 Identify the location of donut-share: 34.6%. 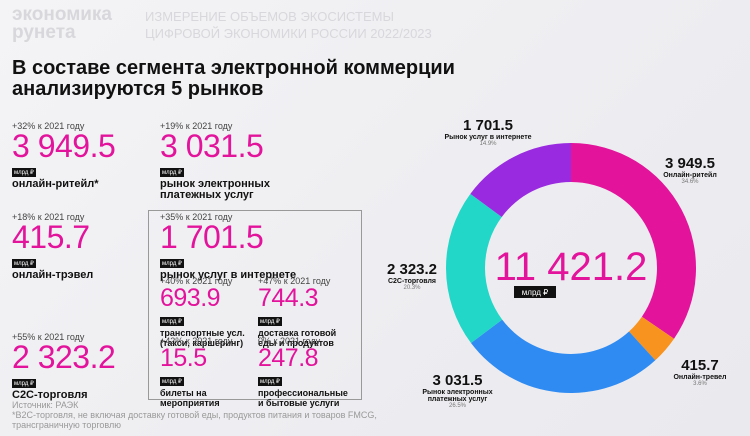
(690, 182).